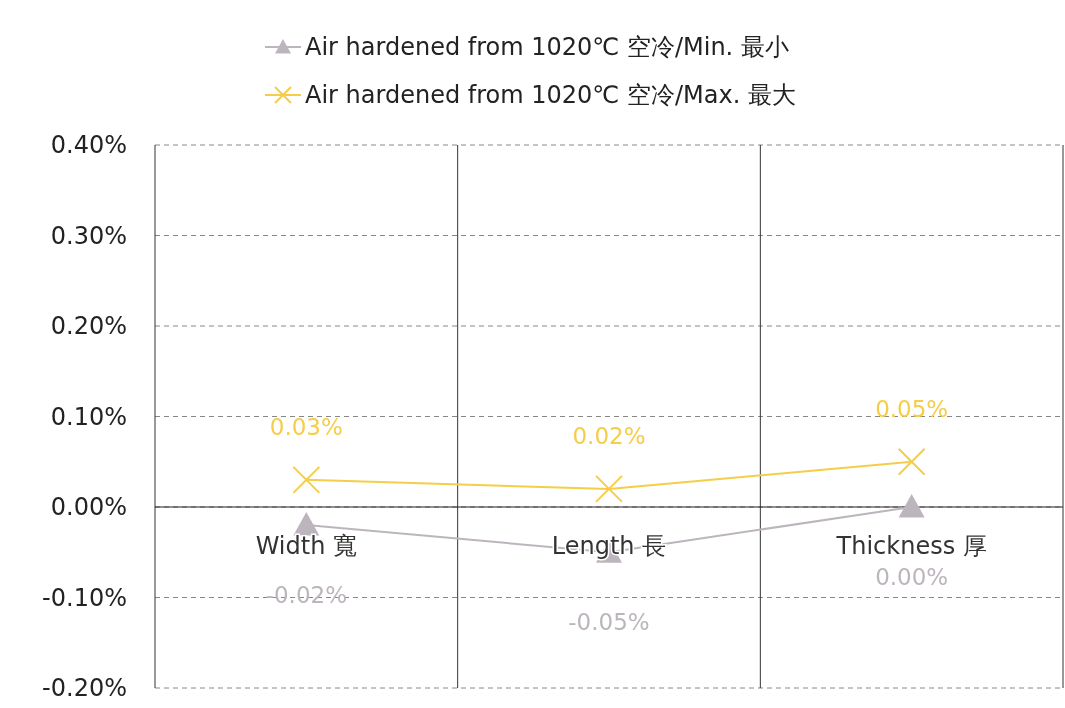 Image resolution: width=1065 pixels, height=708 pixels. What do you see at coordinates (88, 416) in the screenshot?
I see `y-tick-label: 0.10%` at bounding box center [88, 416].